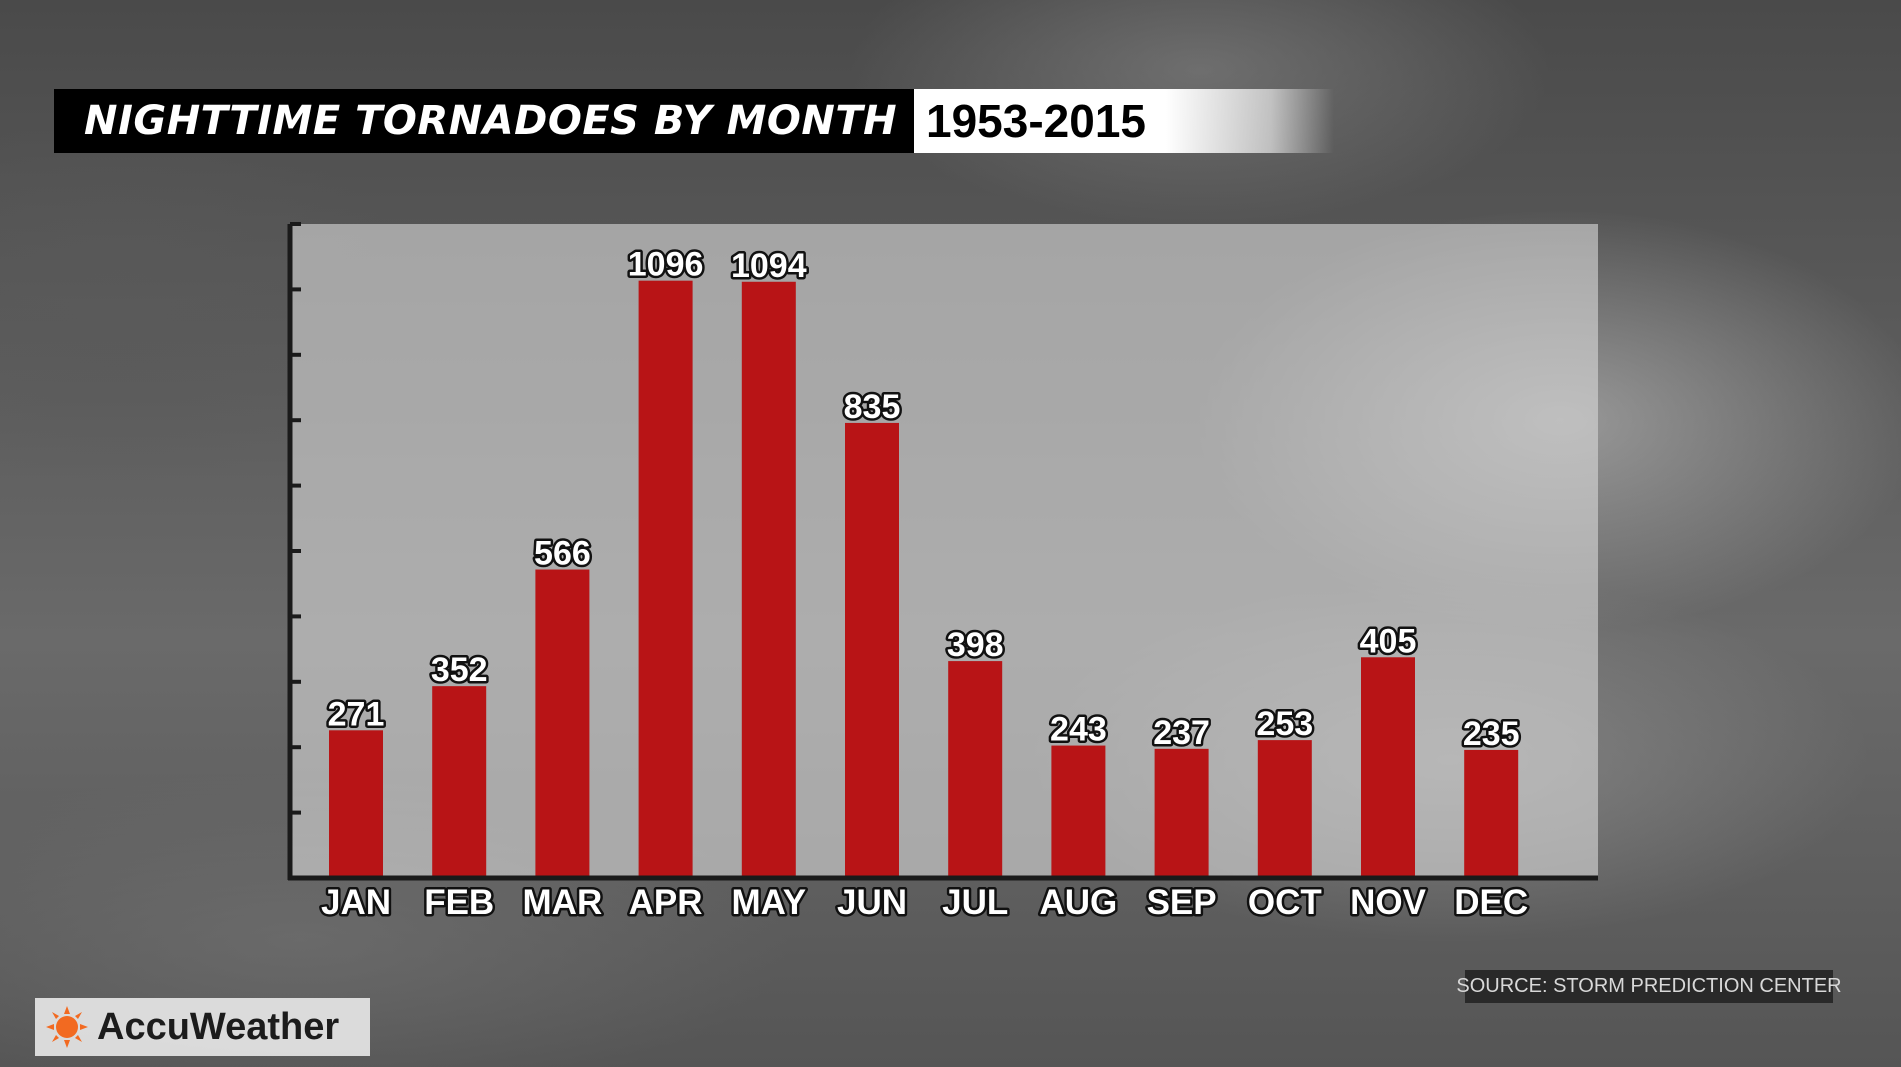 The image size is (1901, 1067). What do you see at coordinates (768, 579) in the screenshot?
I see `bar-may` at bounding box center [768, 579].